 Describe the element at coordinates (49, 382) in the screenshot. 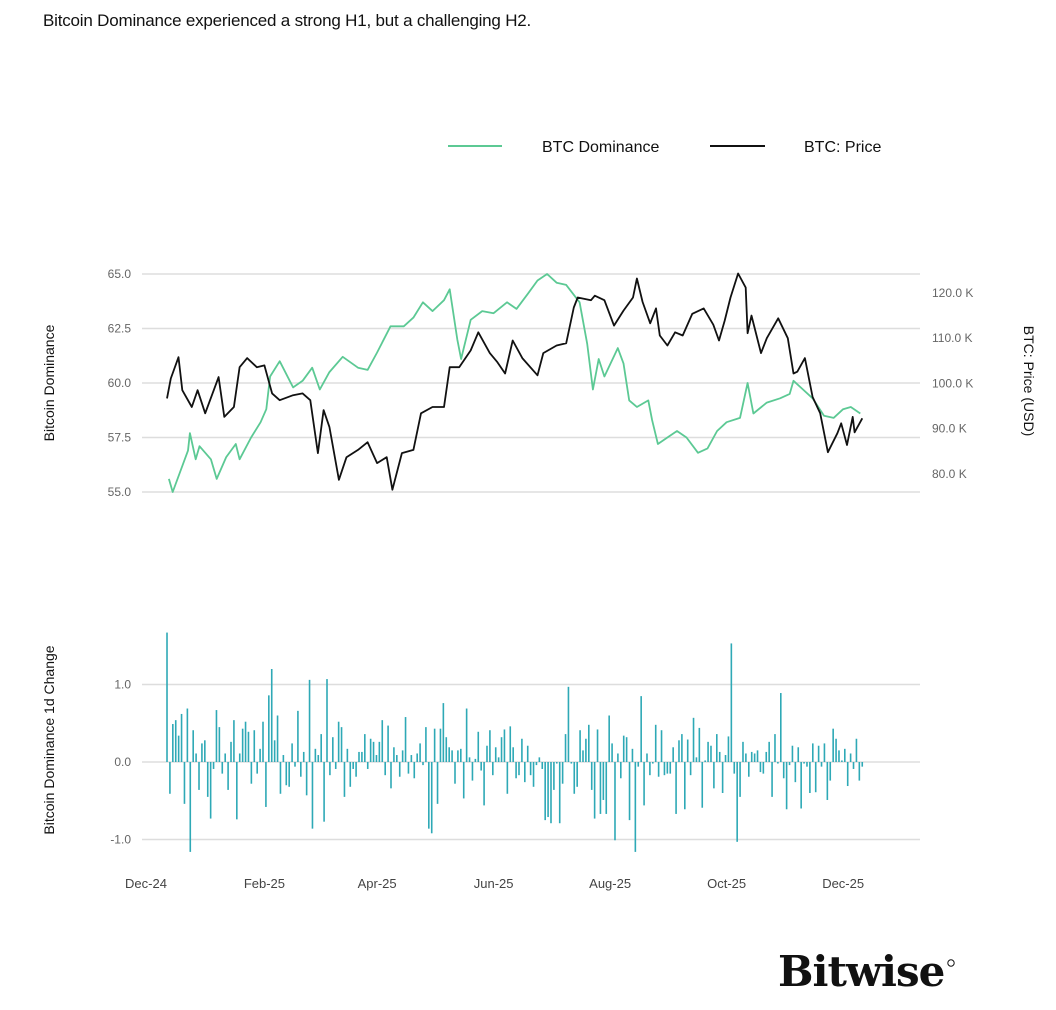

I see `left-axis-label: Bitcoin Dominance` at that location.